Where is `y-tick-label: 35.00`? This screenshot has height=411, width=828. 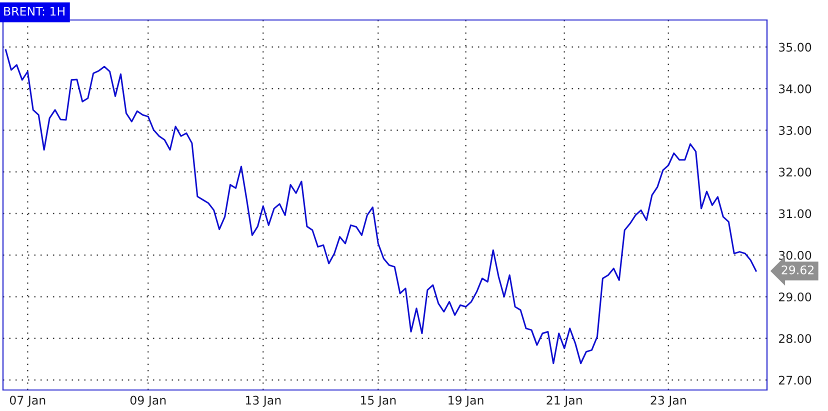 y-tick-label: 35.00 is located at coordinates (795, 47).